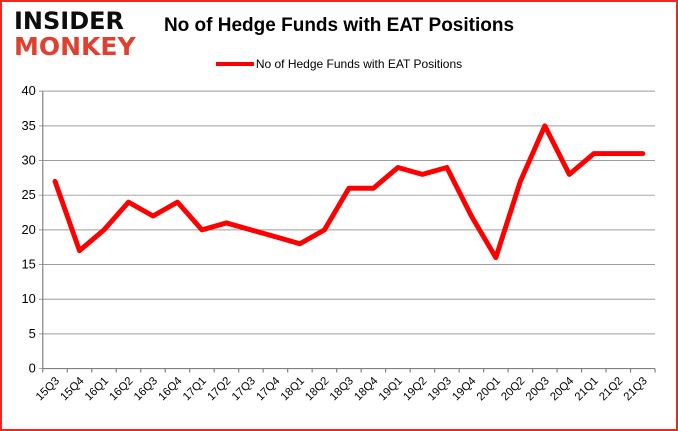  I want to click on x-tick-label-19Q2: 19Q2, so click(415, 389).